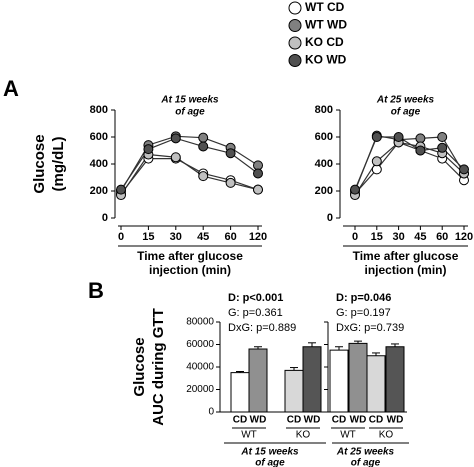  I want to click on stat-text: D: p<0.001, so click(255, 298).